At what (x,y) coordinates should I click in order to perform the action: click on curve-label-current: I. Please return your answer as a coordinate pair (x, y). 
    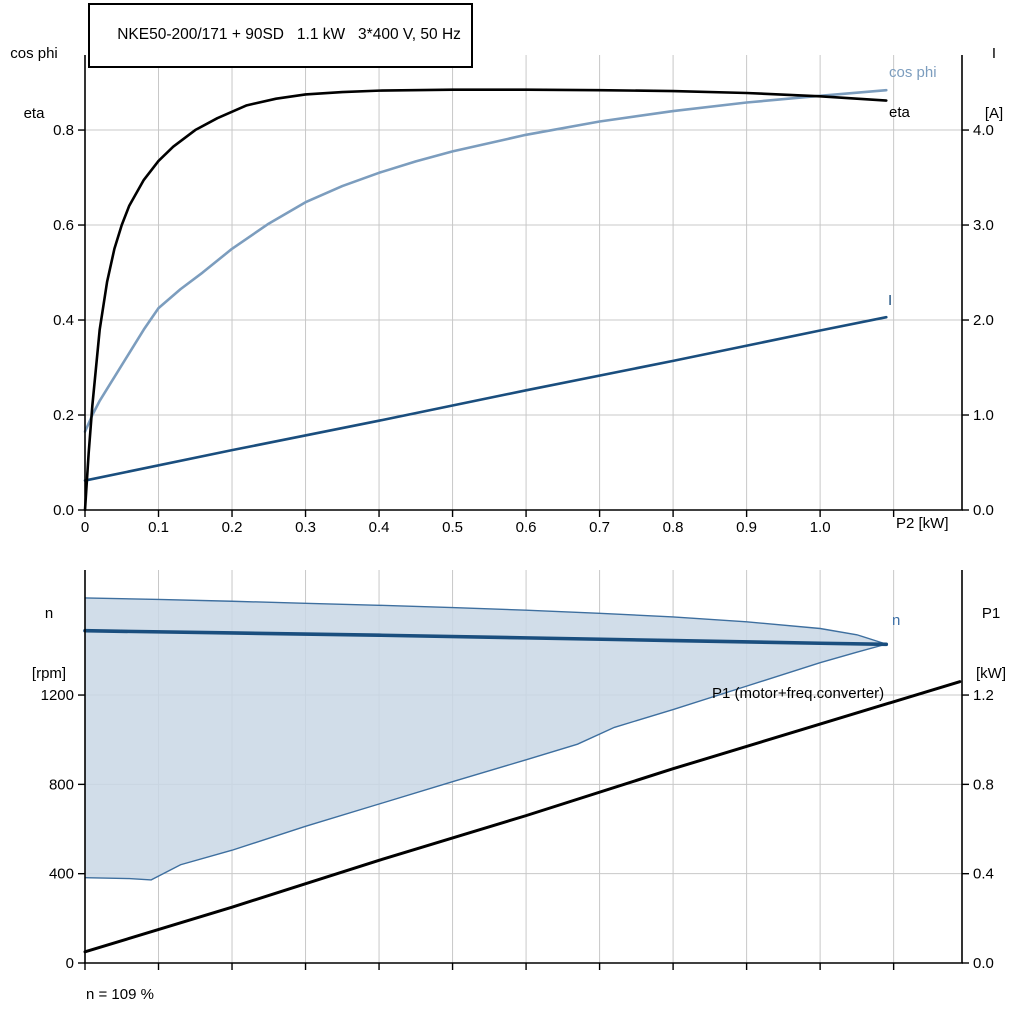
    Looking at the image, I should click on (890, 300).